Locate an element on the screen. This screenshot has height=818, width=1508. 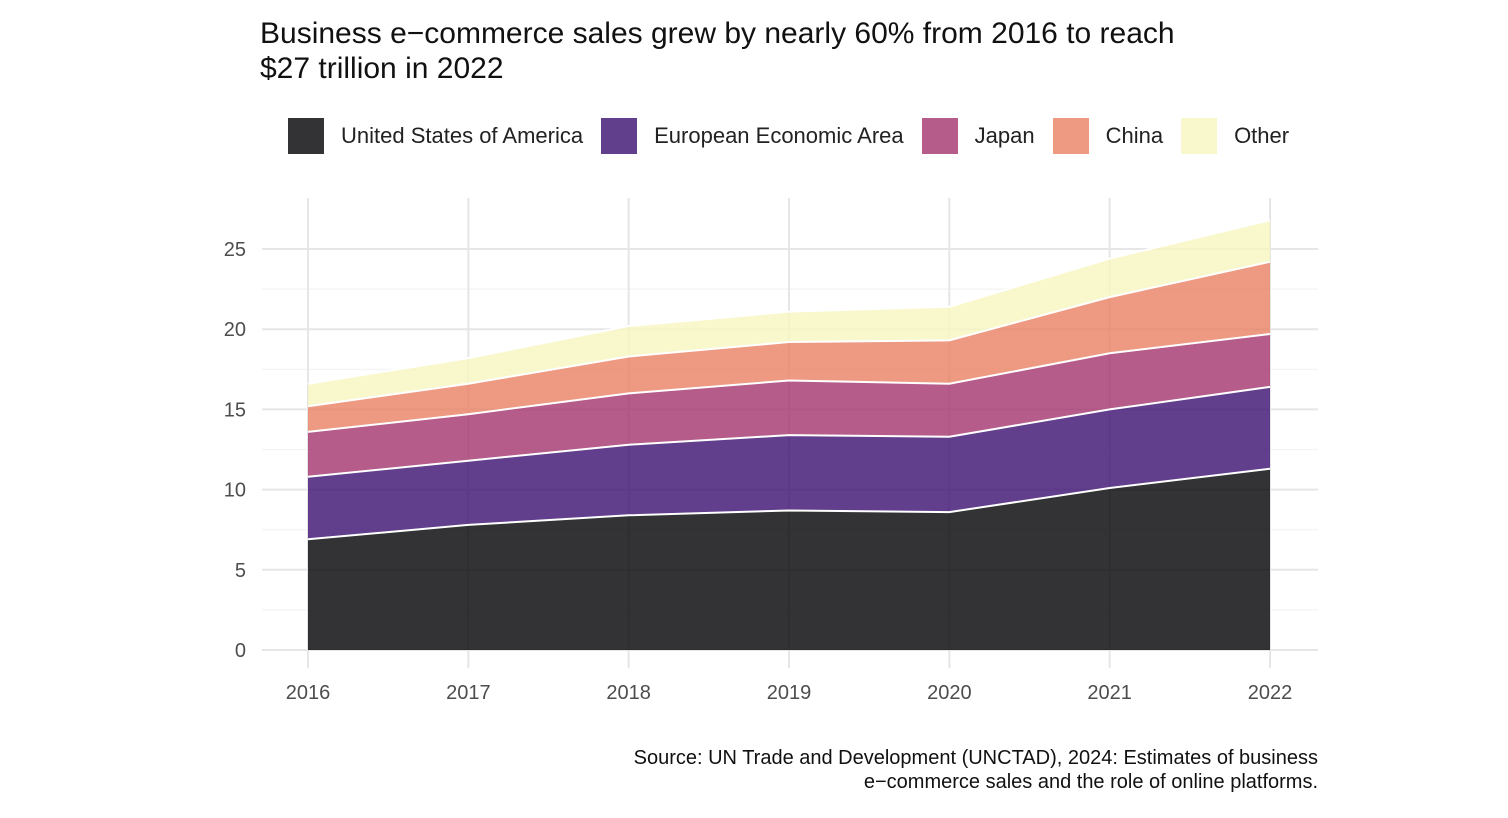
area-european-economic-area is located at coordinates (789, 463).